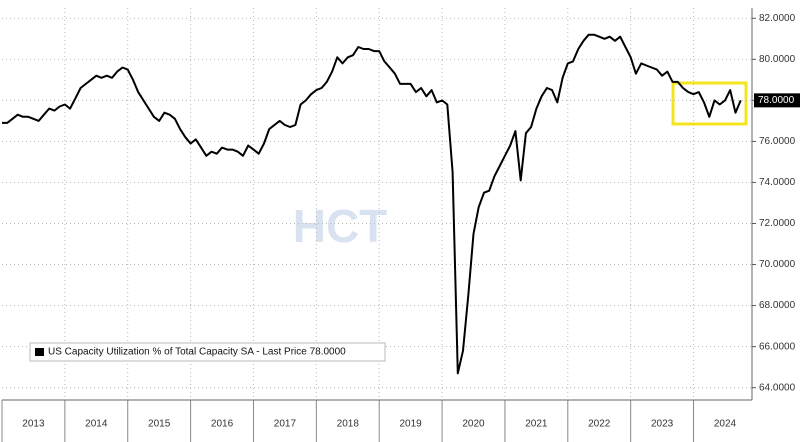 Image resolution: width=800 pixels, height=442 pixels. I want to click on y-tick-label: 82.0000, so click(777, 18).